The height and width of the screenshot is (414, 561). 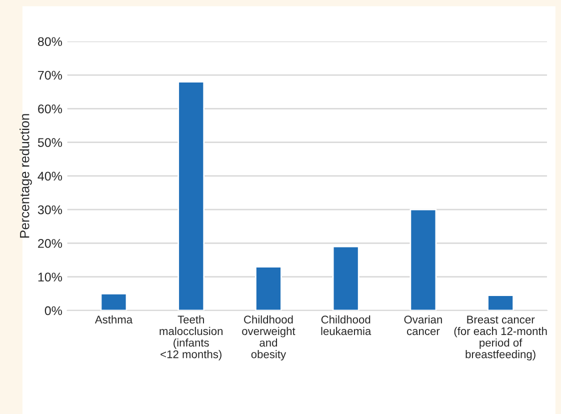 What do you see at coordinates (50, 243) in the screenshot?
I see `y-tick-label: 20%` at bounding box center [50, 243].